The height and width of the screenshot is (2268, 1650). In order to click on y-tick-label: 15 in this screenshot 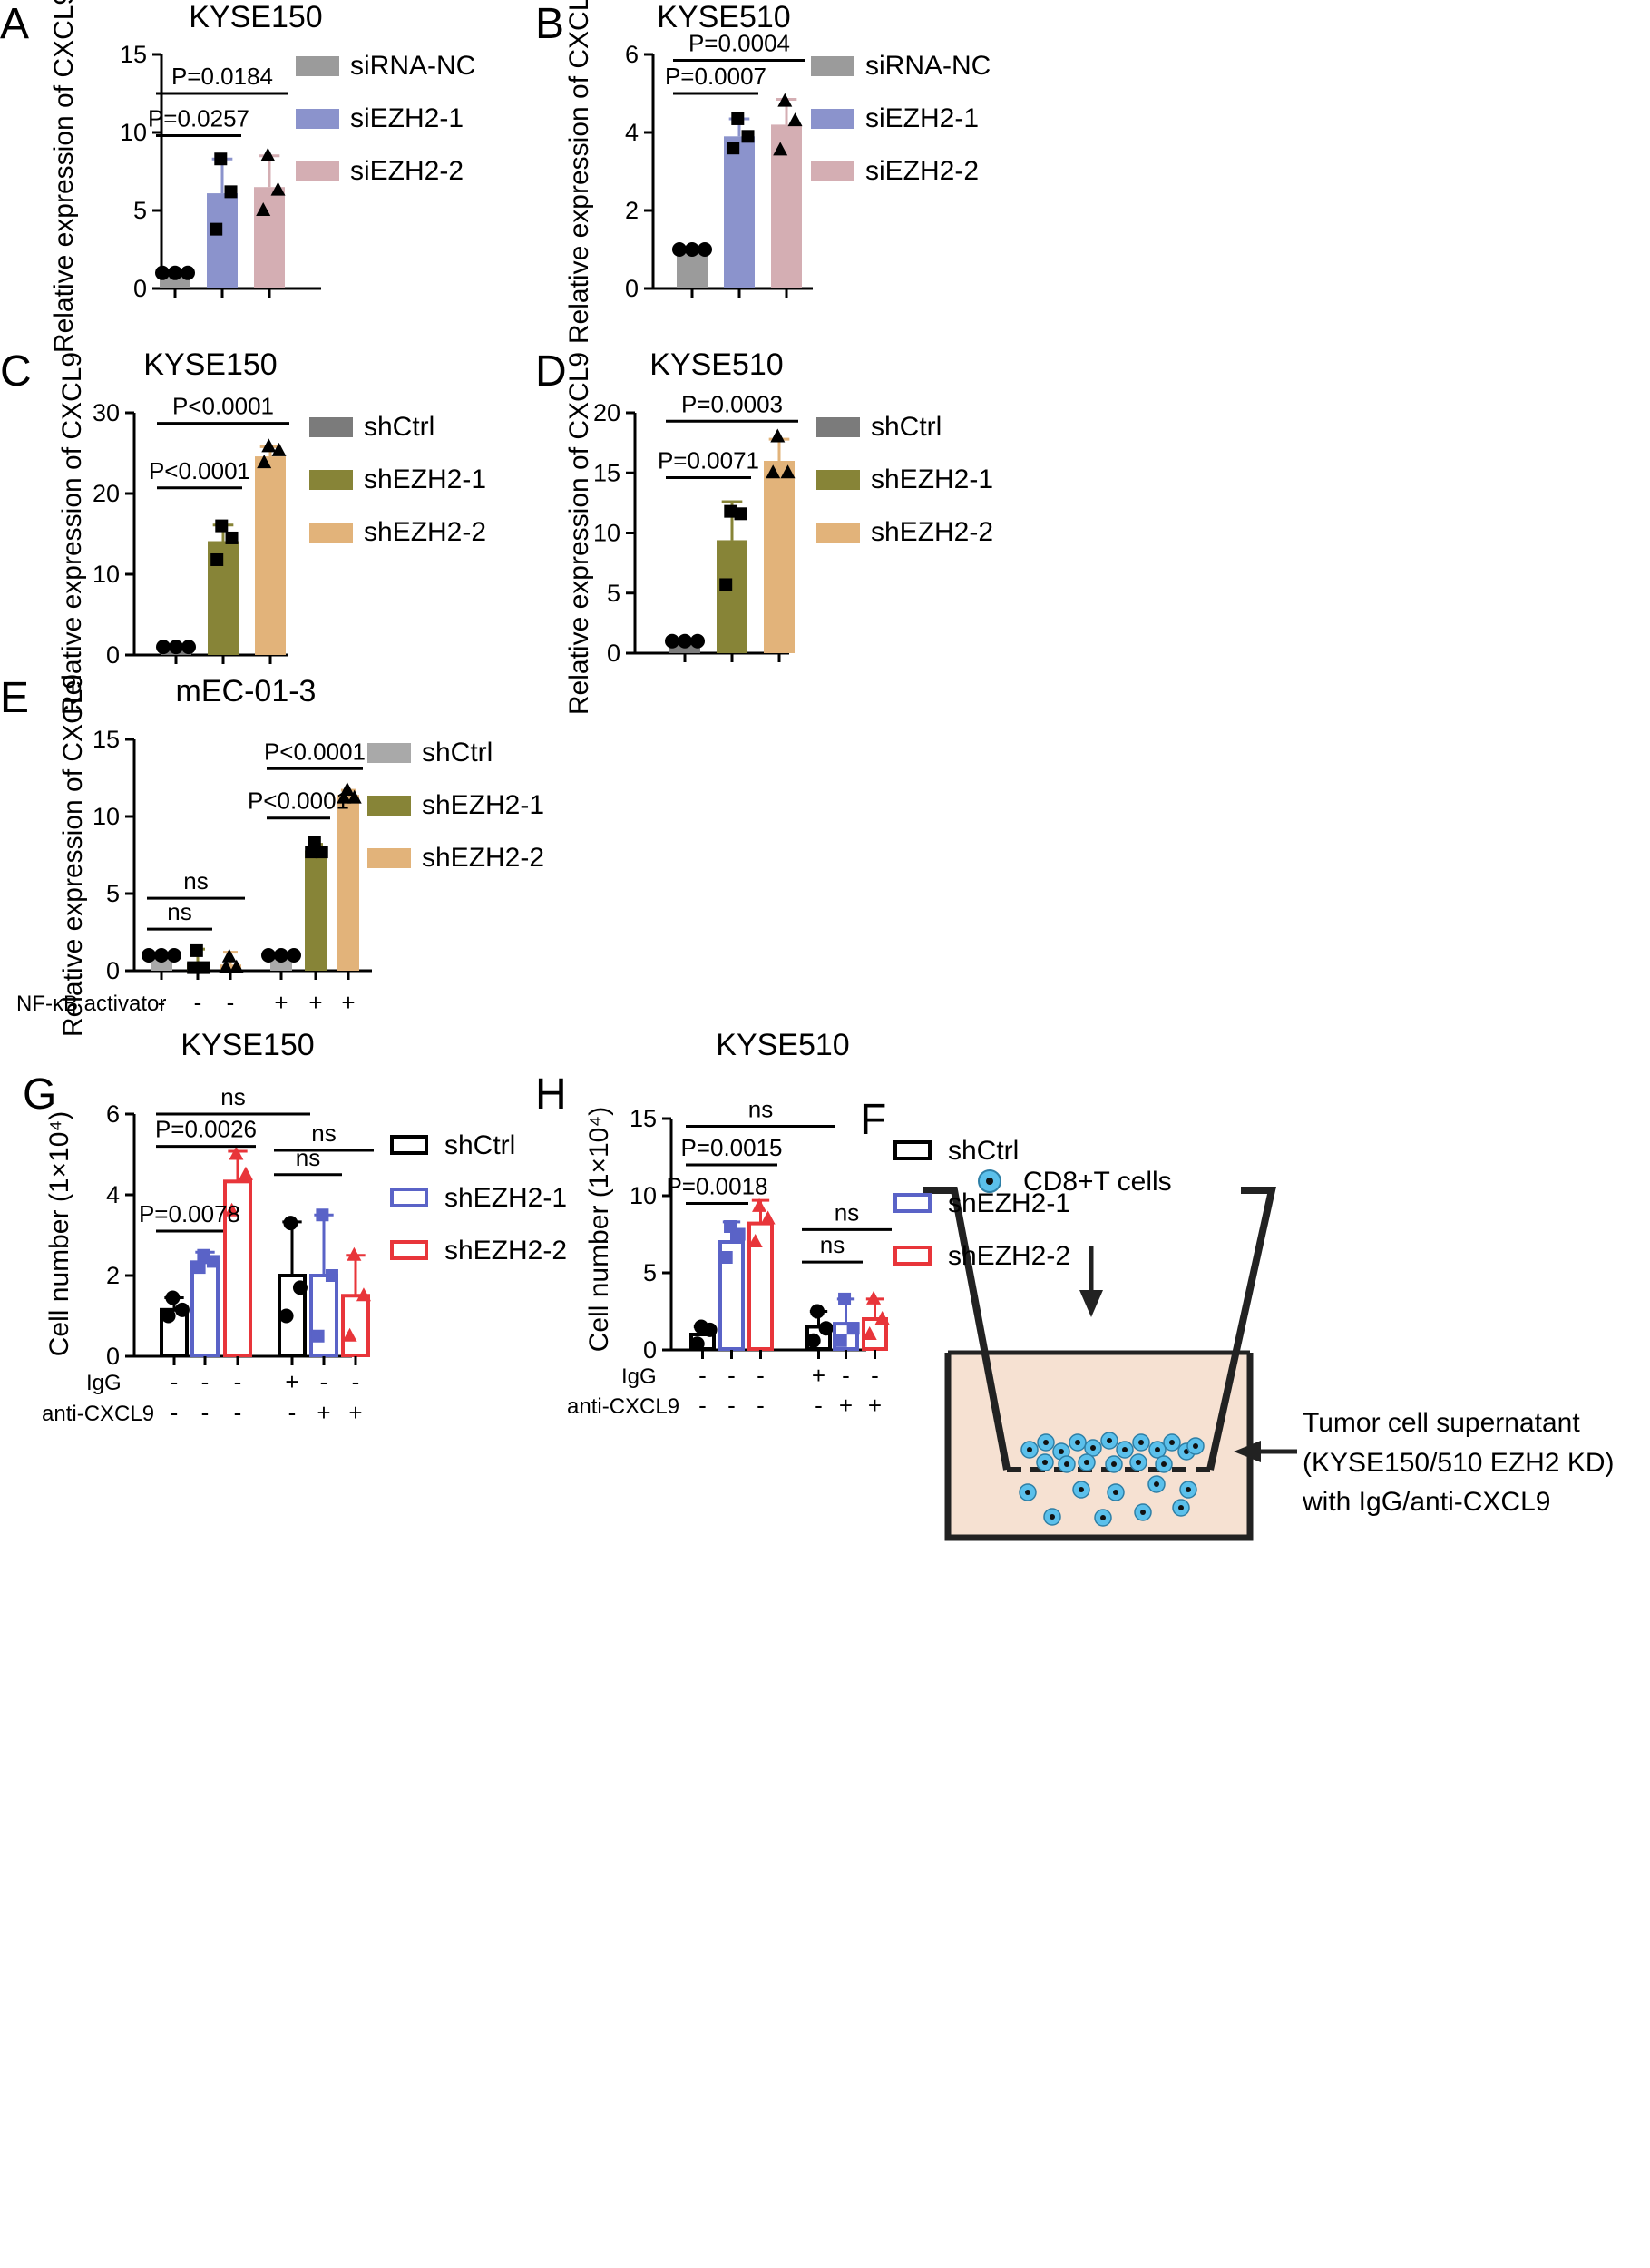, I will do `click(134, 55)`.